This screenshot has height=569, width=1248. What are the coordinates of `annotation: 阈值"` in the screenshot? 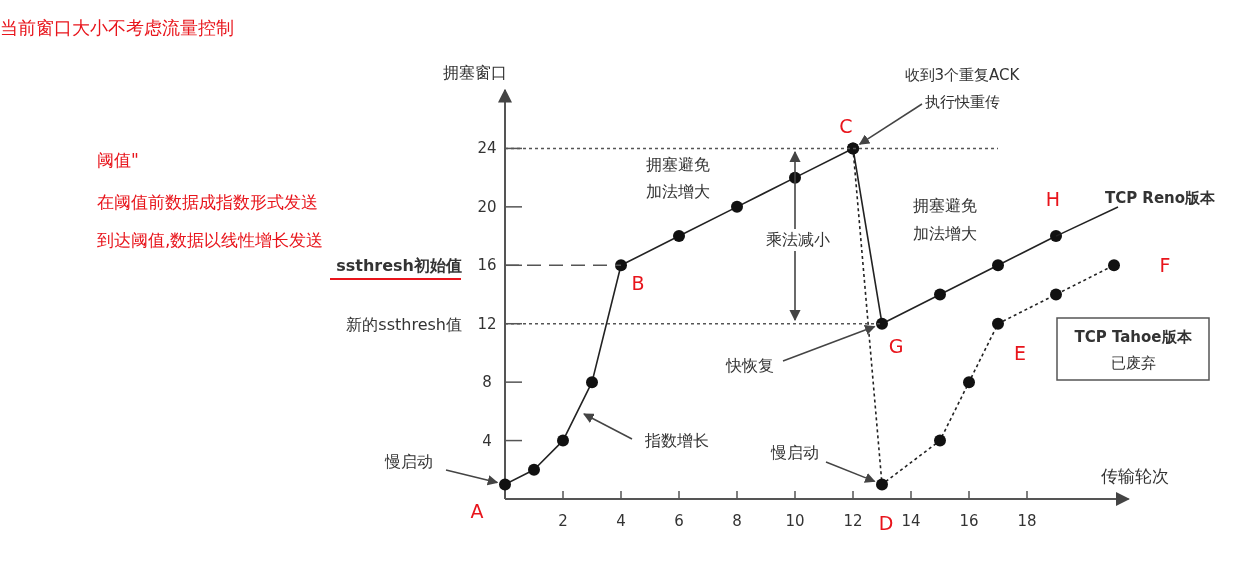 It's located at (118, 160).